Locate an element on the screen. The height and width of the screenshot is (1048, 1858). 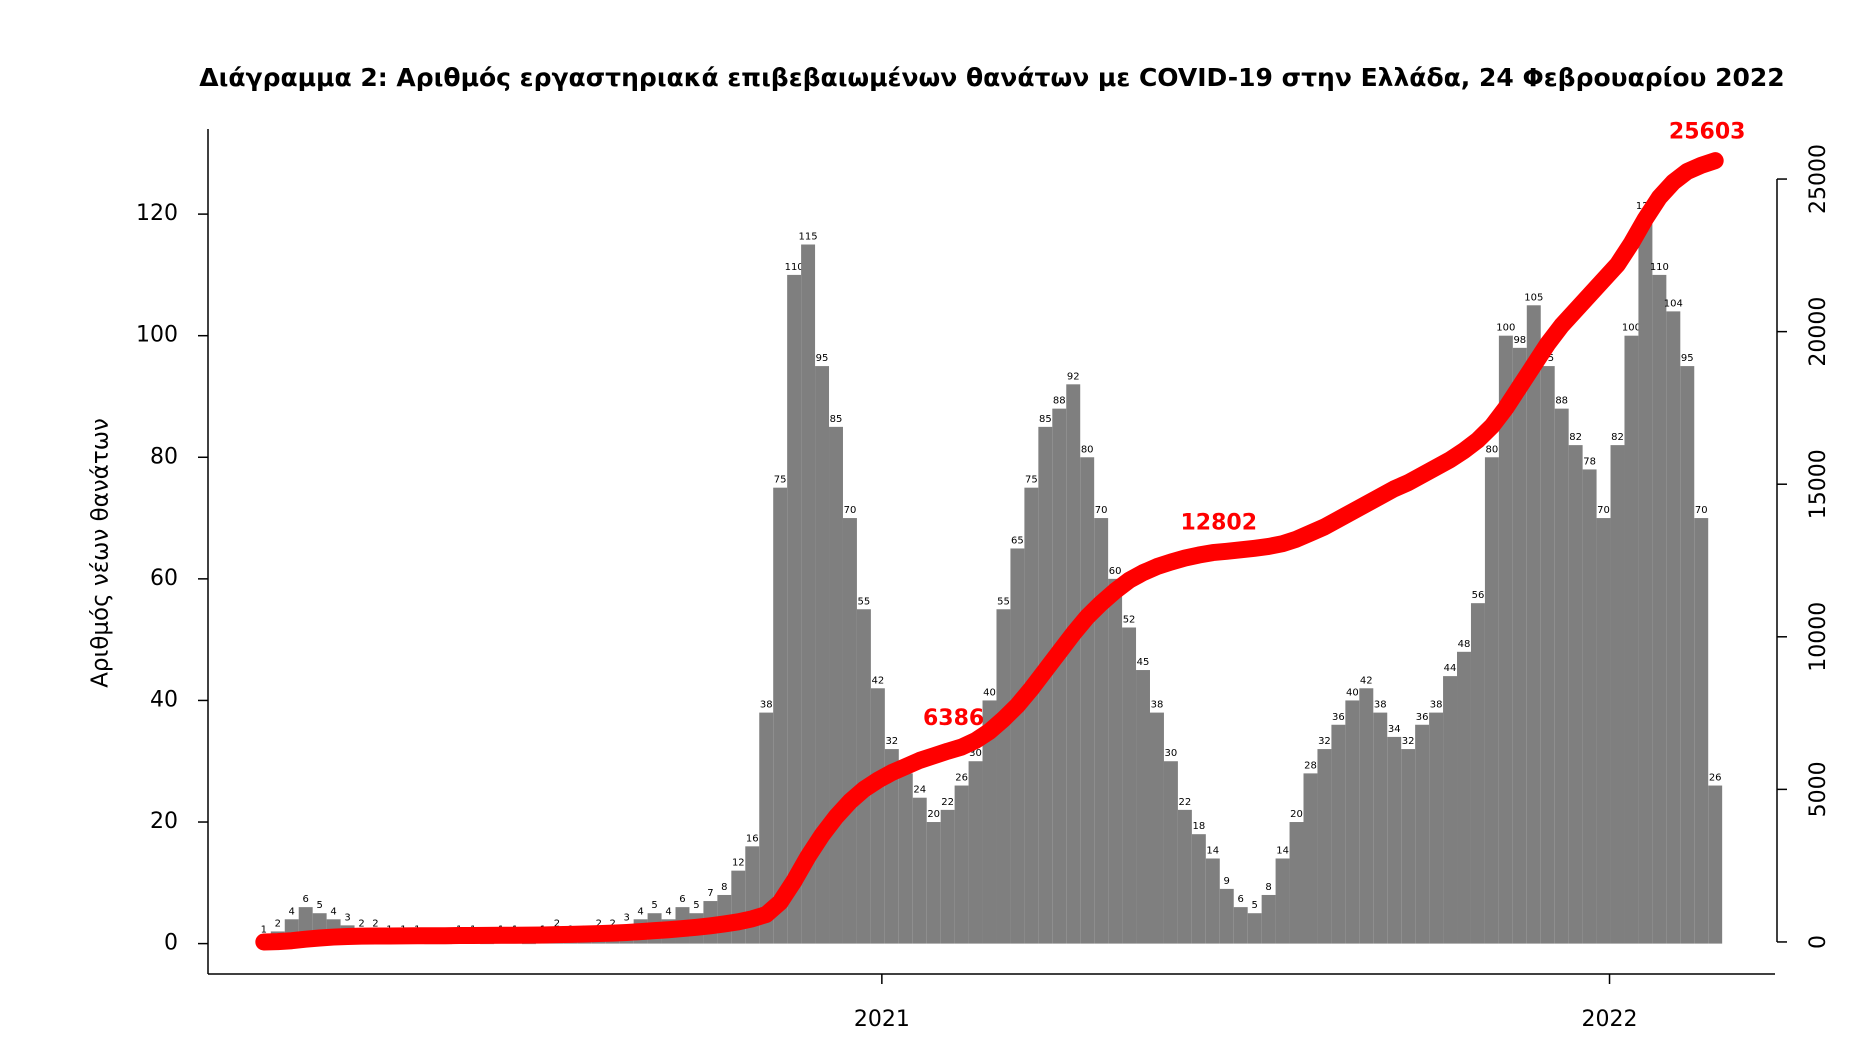
bar-value-label: 88 is located at coordinates (1561, 401).